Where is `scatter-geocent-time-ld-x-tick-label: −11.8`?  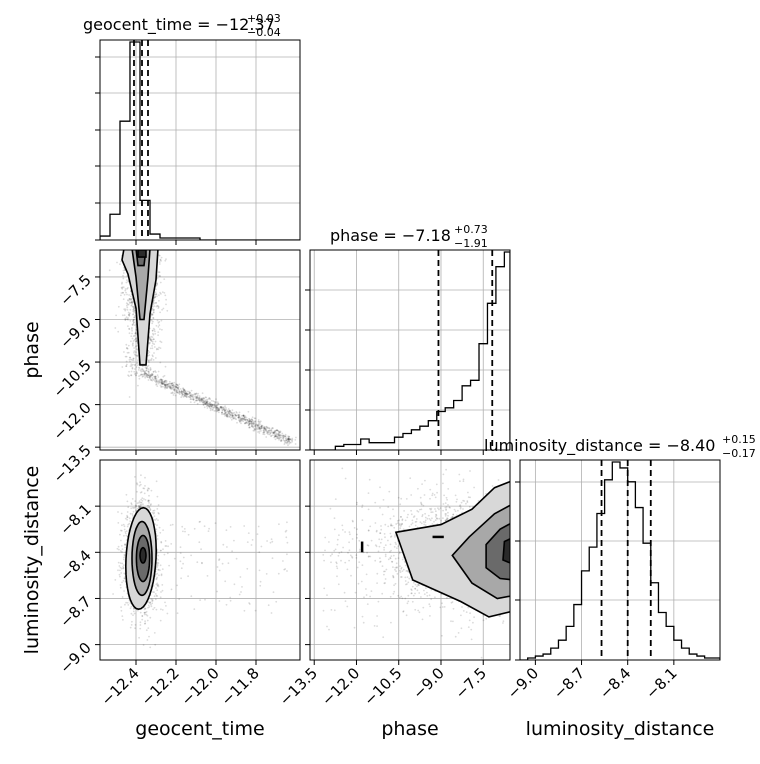 scatter-geocent-time-ld-x-tick-label: −11.8 is located at coordinates (240, 686).